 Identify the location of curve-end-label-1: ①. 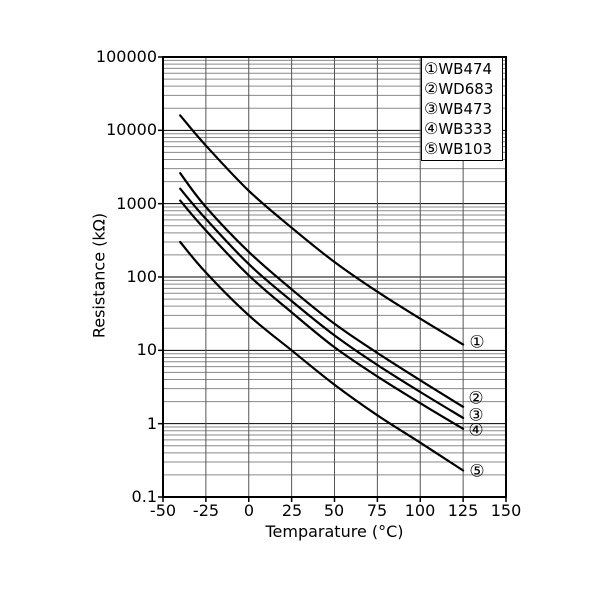
(477, 342).